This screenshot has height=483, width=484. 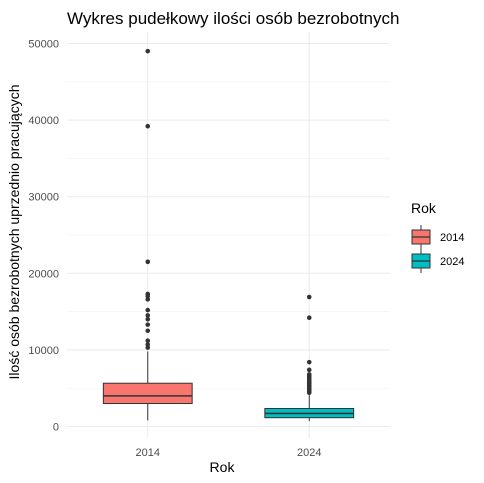 What do you see at coordinates (56, 428) in the screenshot?
I see `y-tick-label: 0` at bounding box center [56, 428].